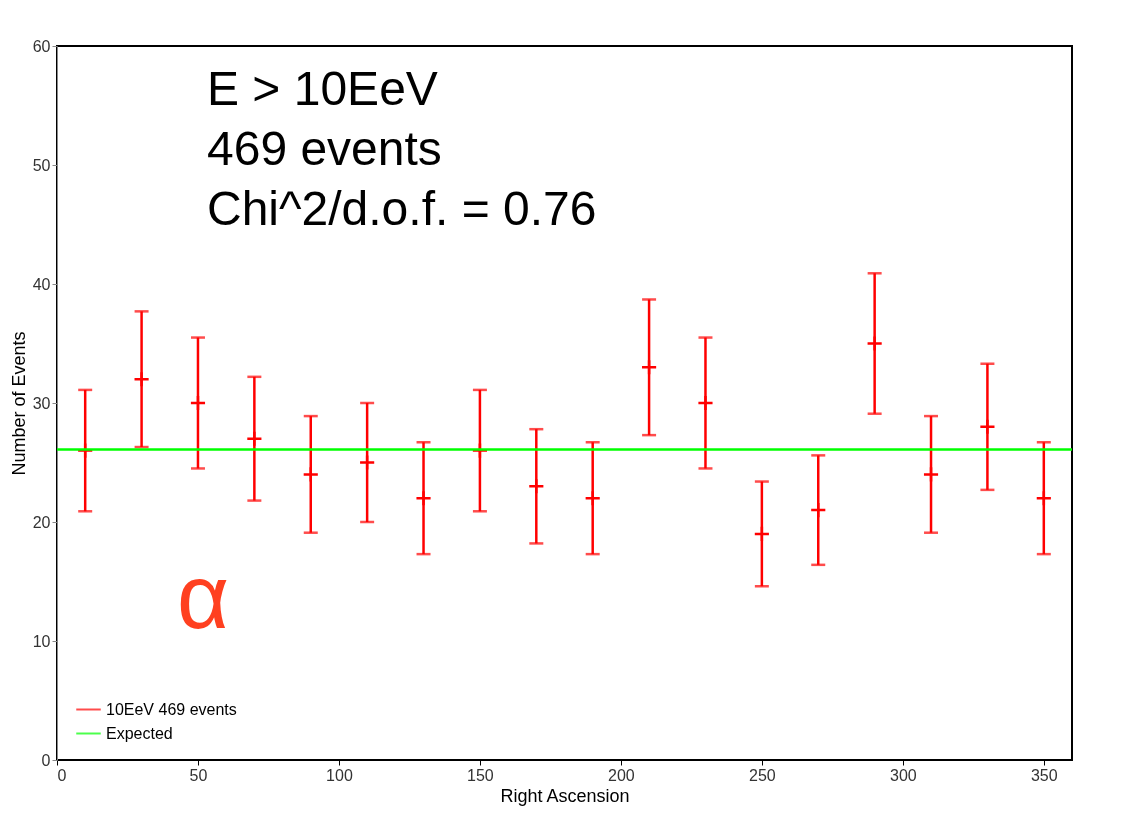  What do you see at coordinates (339, 775) in the screenshot?
I see `x-tick-label: 100` at bounding box center [339, 775].